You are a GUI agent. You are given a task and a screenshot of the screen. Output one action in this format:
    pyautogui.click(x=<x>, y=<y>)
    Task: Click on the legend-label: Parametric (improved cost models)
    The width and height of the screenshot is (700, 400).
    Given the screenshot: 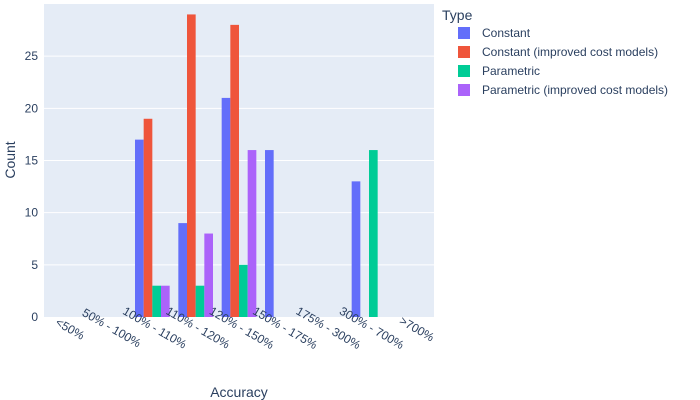 What is the action you would take?
    pyautogui.click(x=575, y=90)
    